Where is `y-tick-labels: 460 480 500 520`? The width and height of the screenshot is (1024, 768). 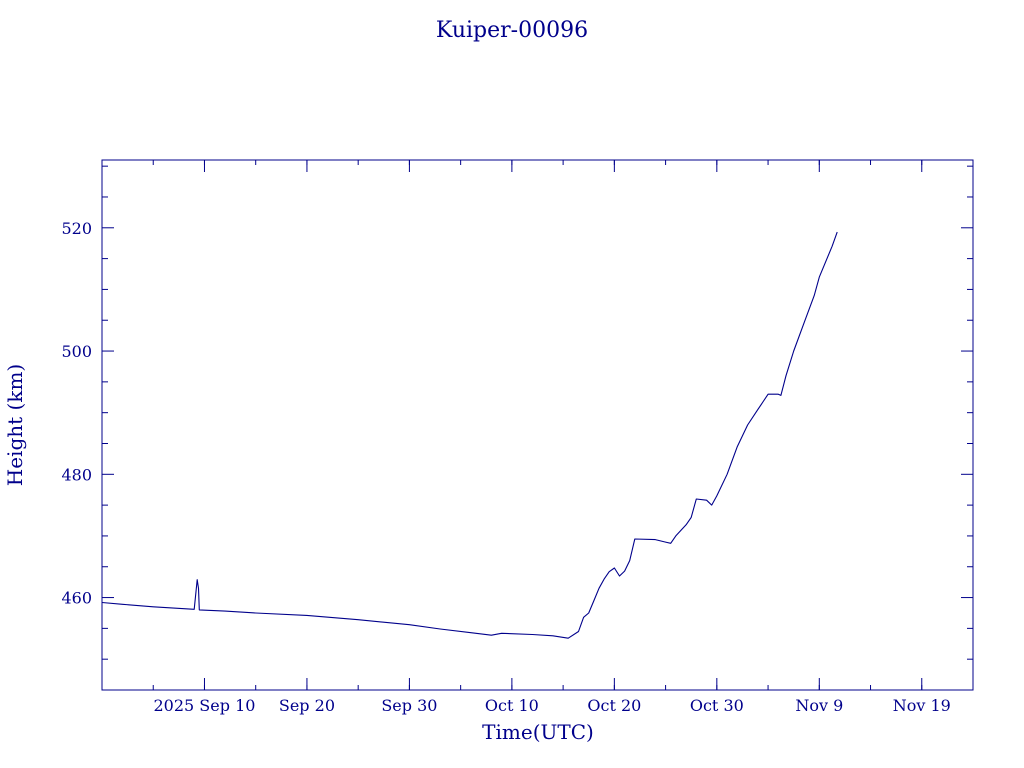
y-tick-labels: 460 480 500 520 is located at coordinates (76, 413).